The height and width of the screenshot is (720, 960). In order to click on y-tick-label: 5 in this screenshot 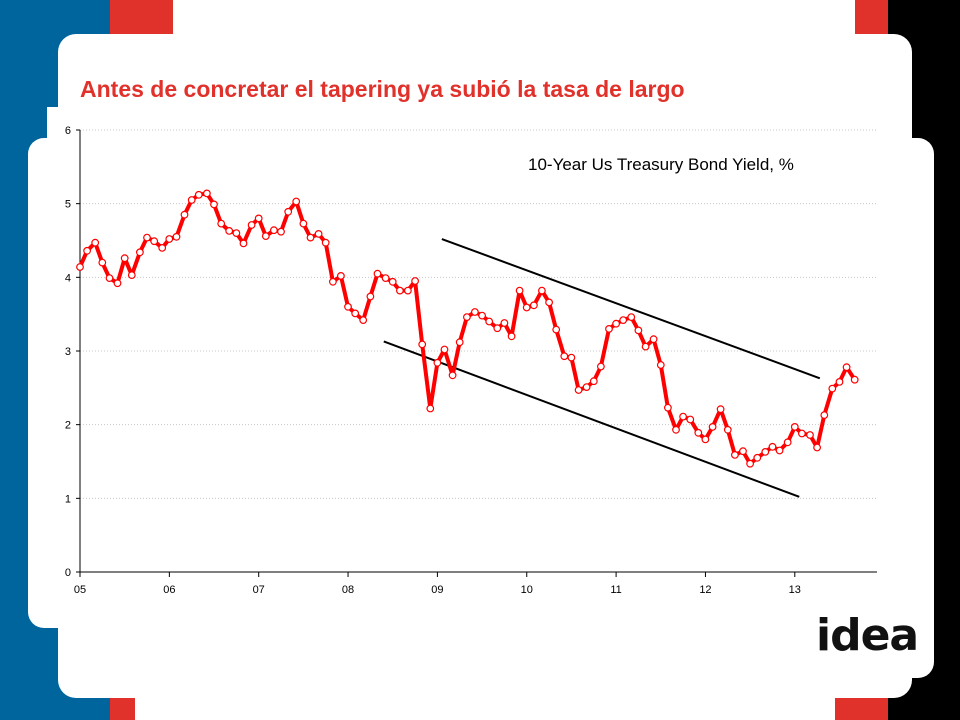, I will do `click(68, 205)`.